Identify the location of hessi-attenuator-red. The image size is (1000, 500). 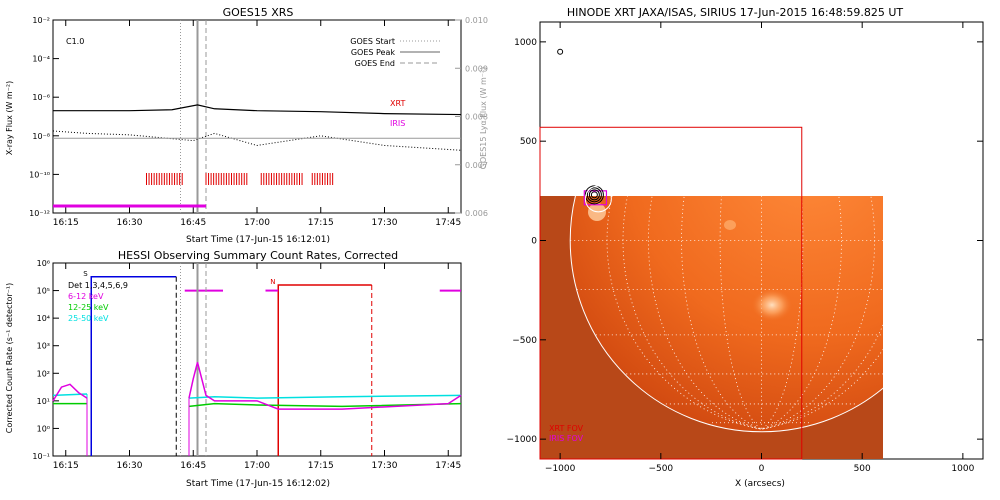
(324, 370).